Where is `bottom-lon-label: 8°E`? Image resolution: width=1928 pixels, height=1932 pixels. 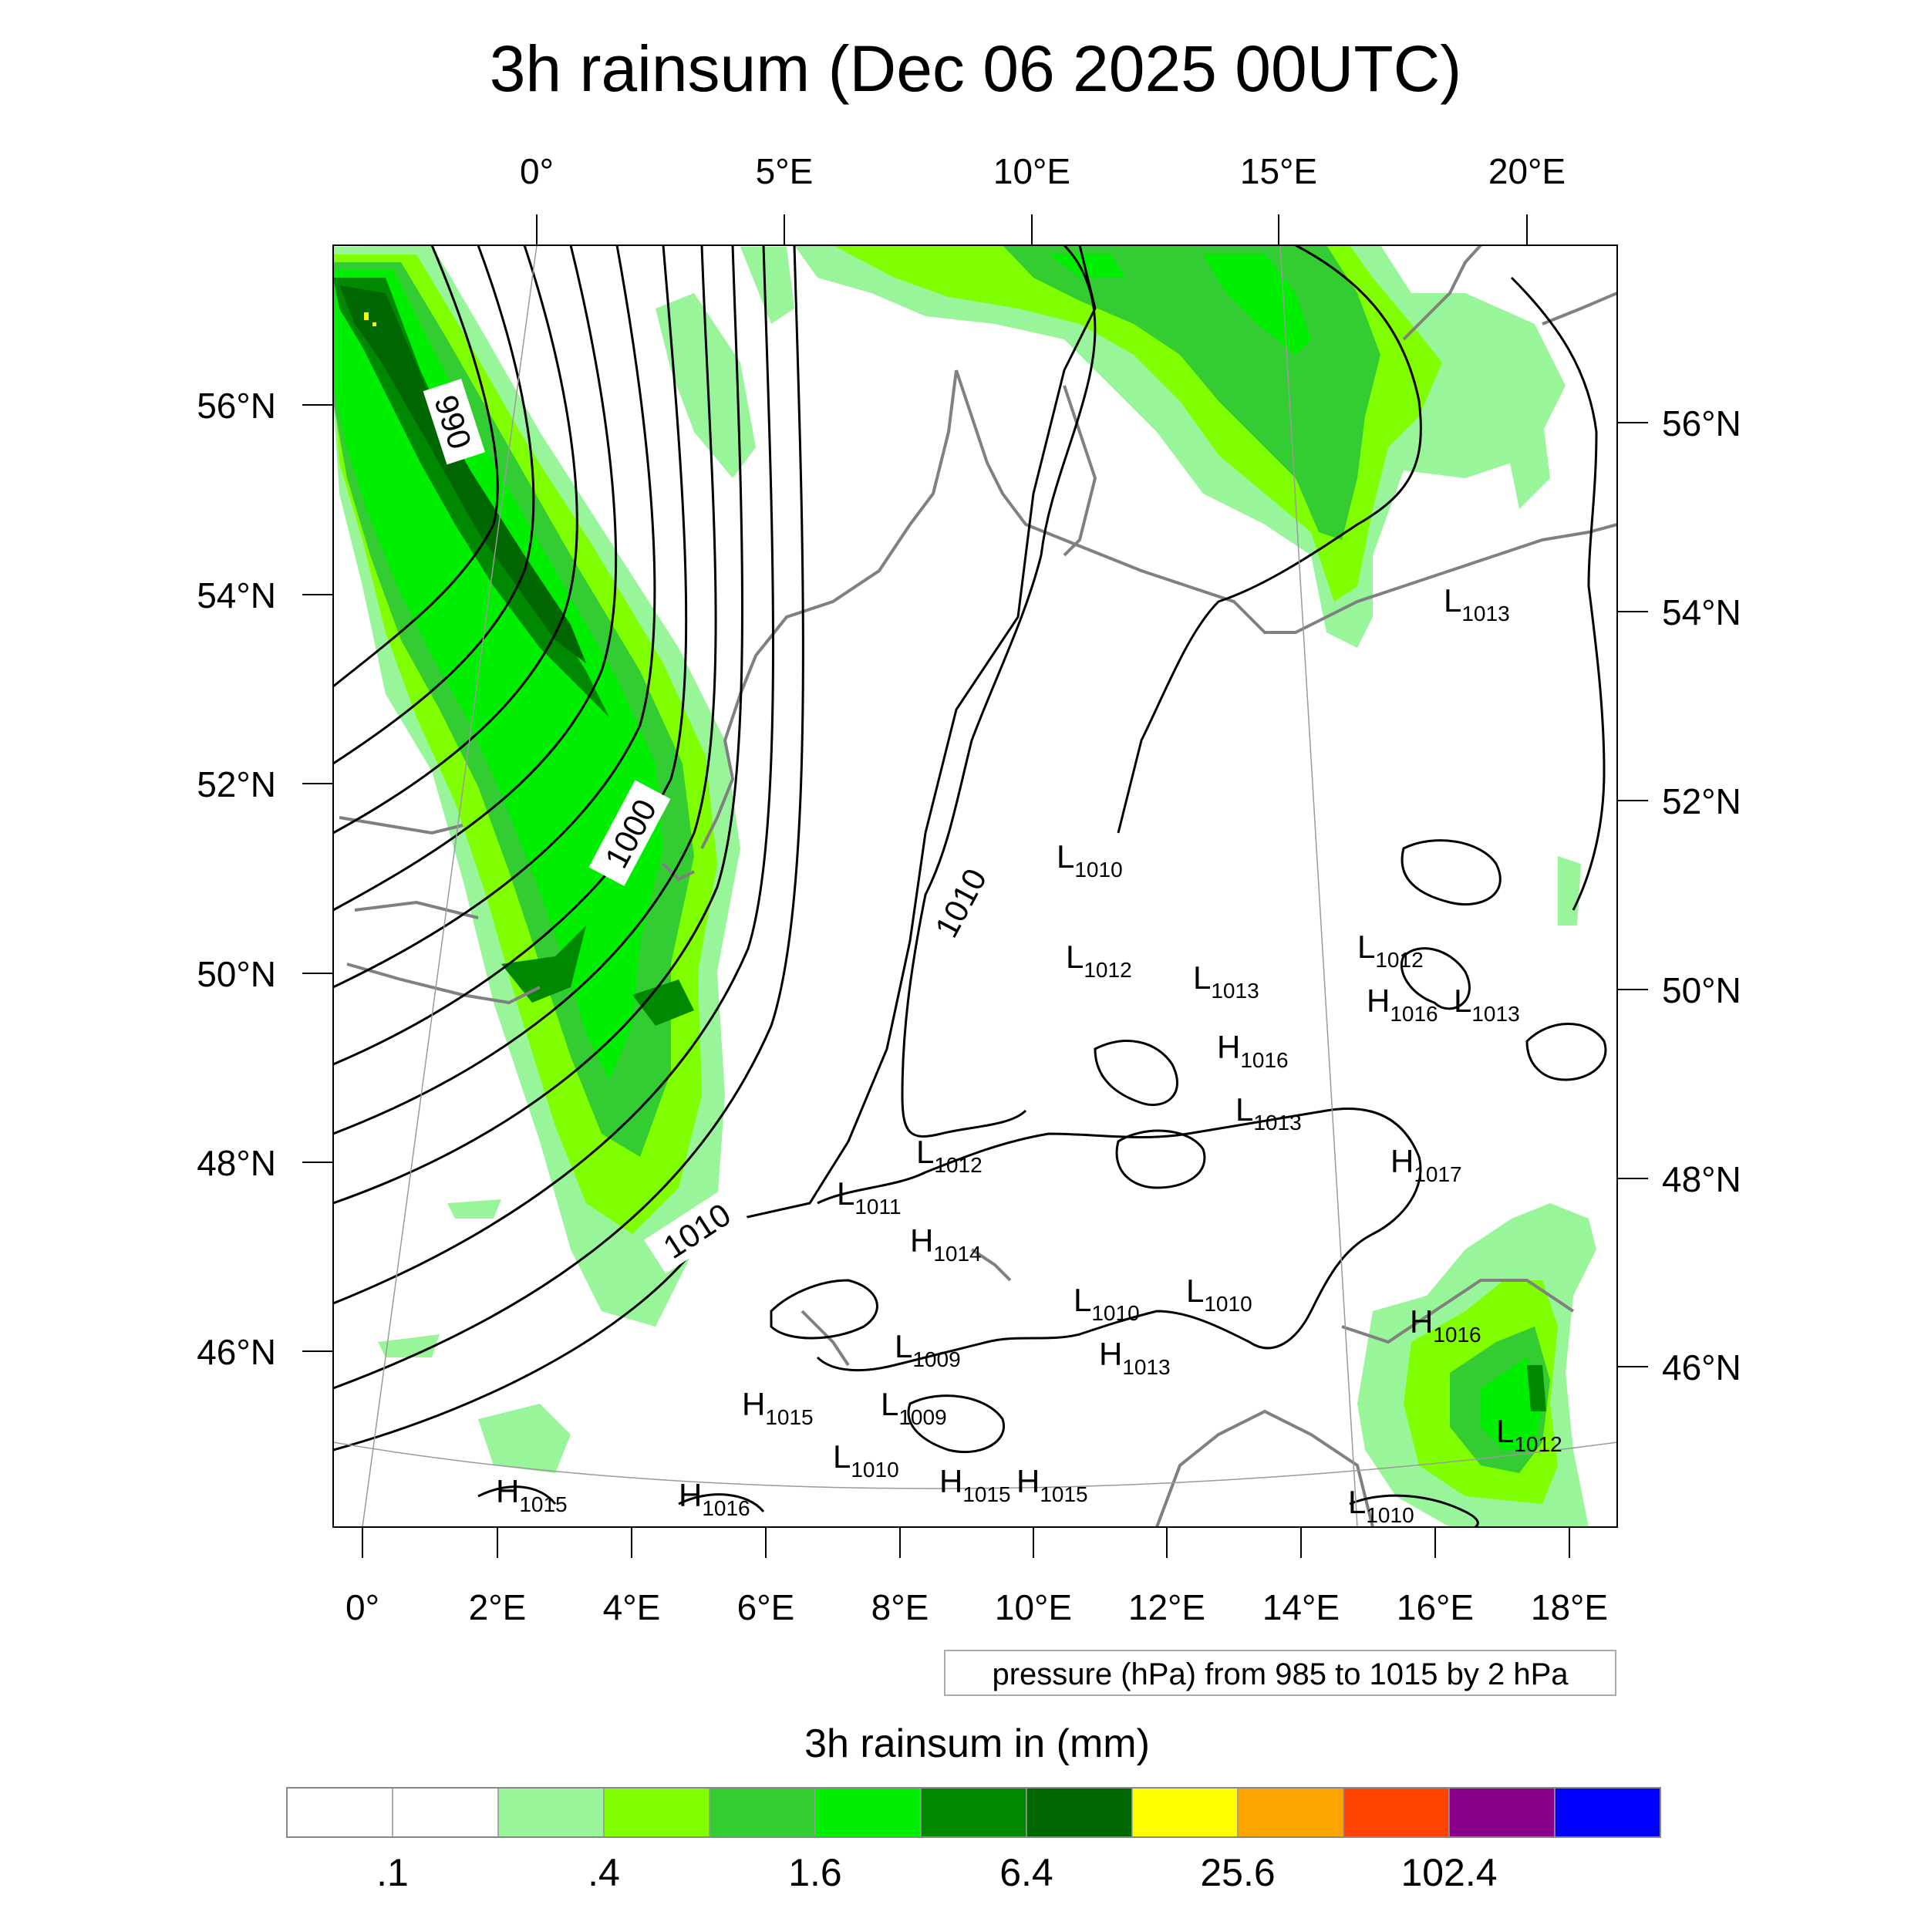
bottom-lon-label: 8°E is located at coordinates (900, 1607).